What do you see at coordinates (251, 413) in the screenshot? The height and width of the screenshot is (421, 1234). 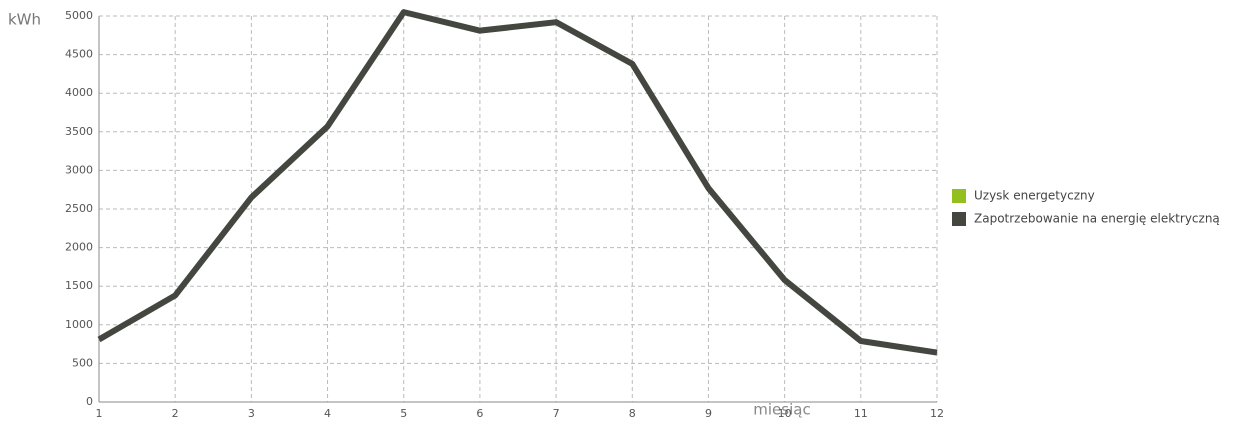 I see `x-tick-label: 3` at bounding box center [251, 413].